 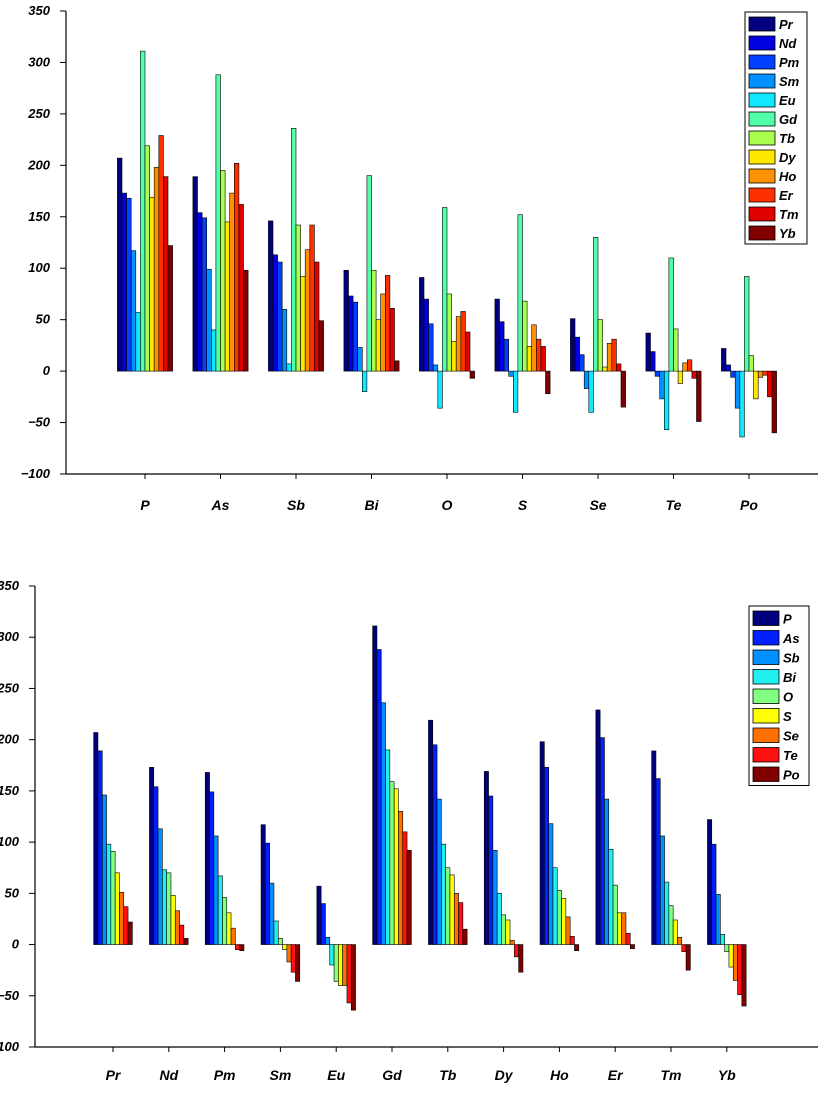 I want to click on bar-Se-Nd, so click(x=577, y=354).